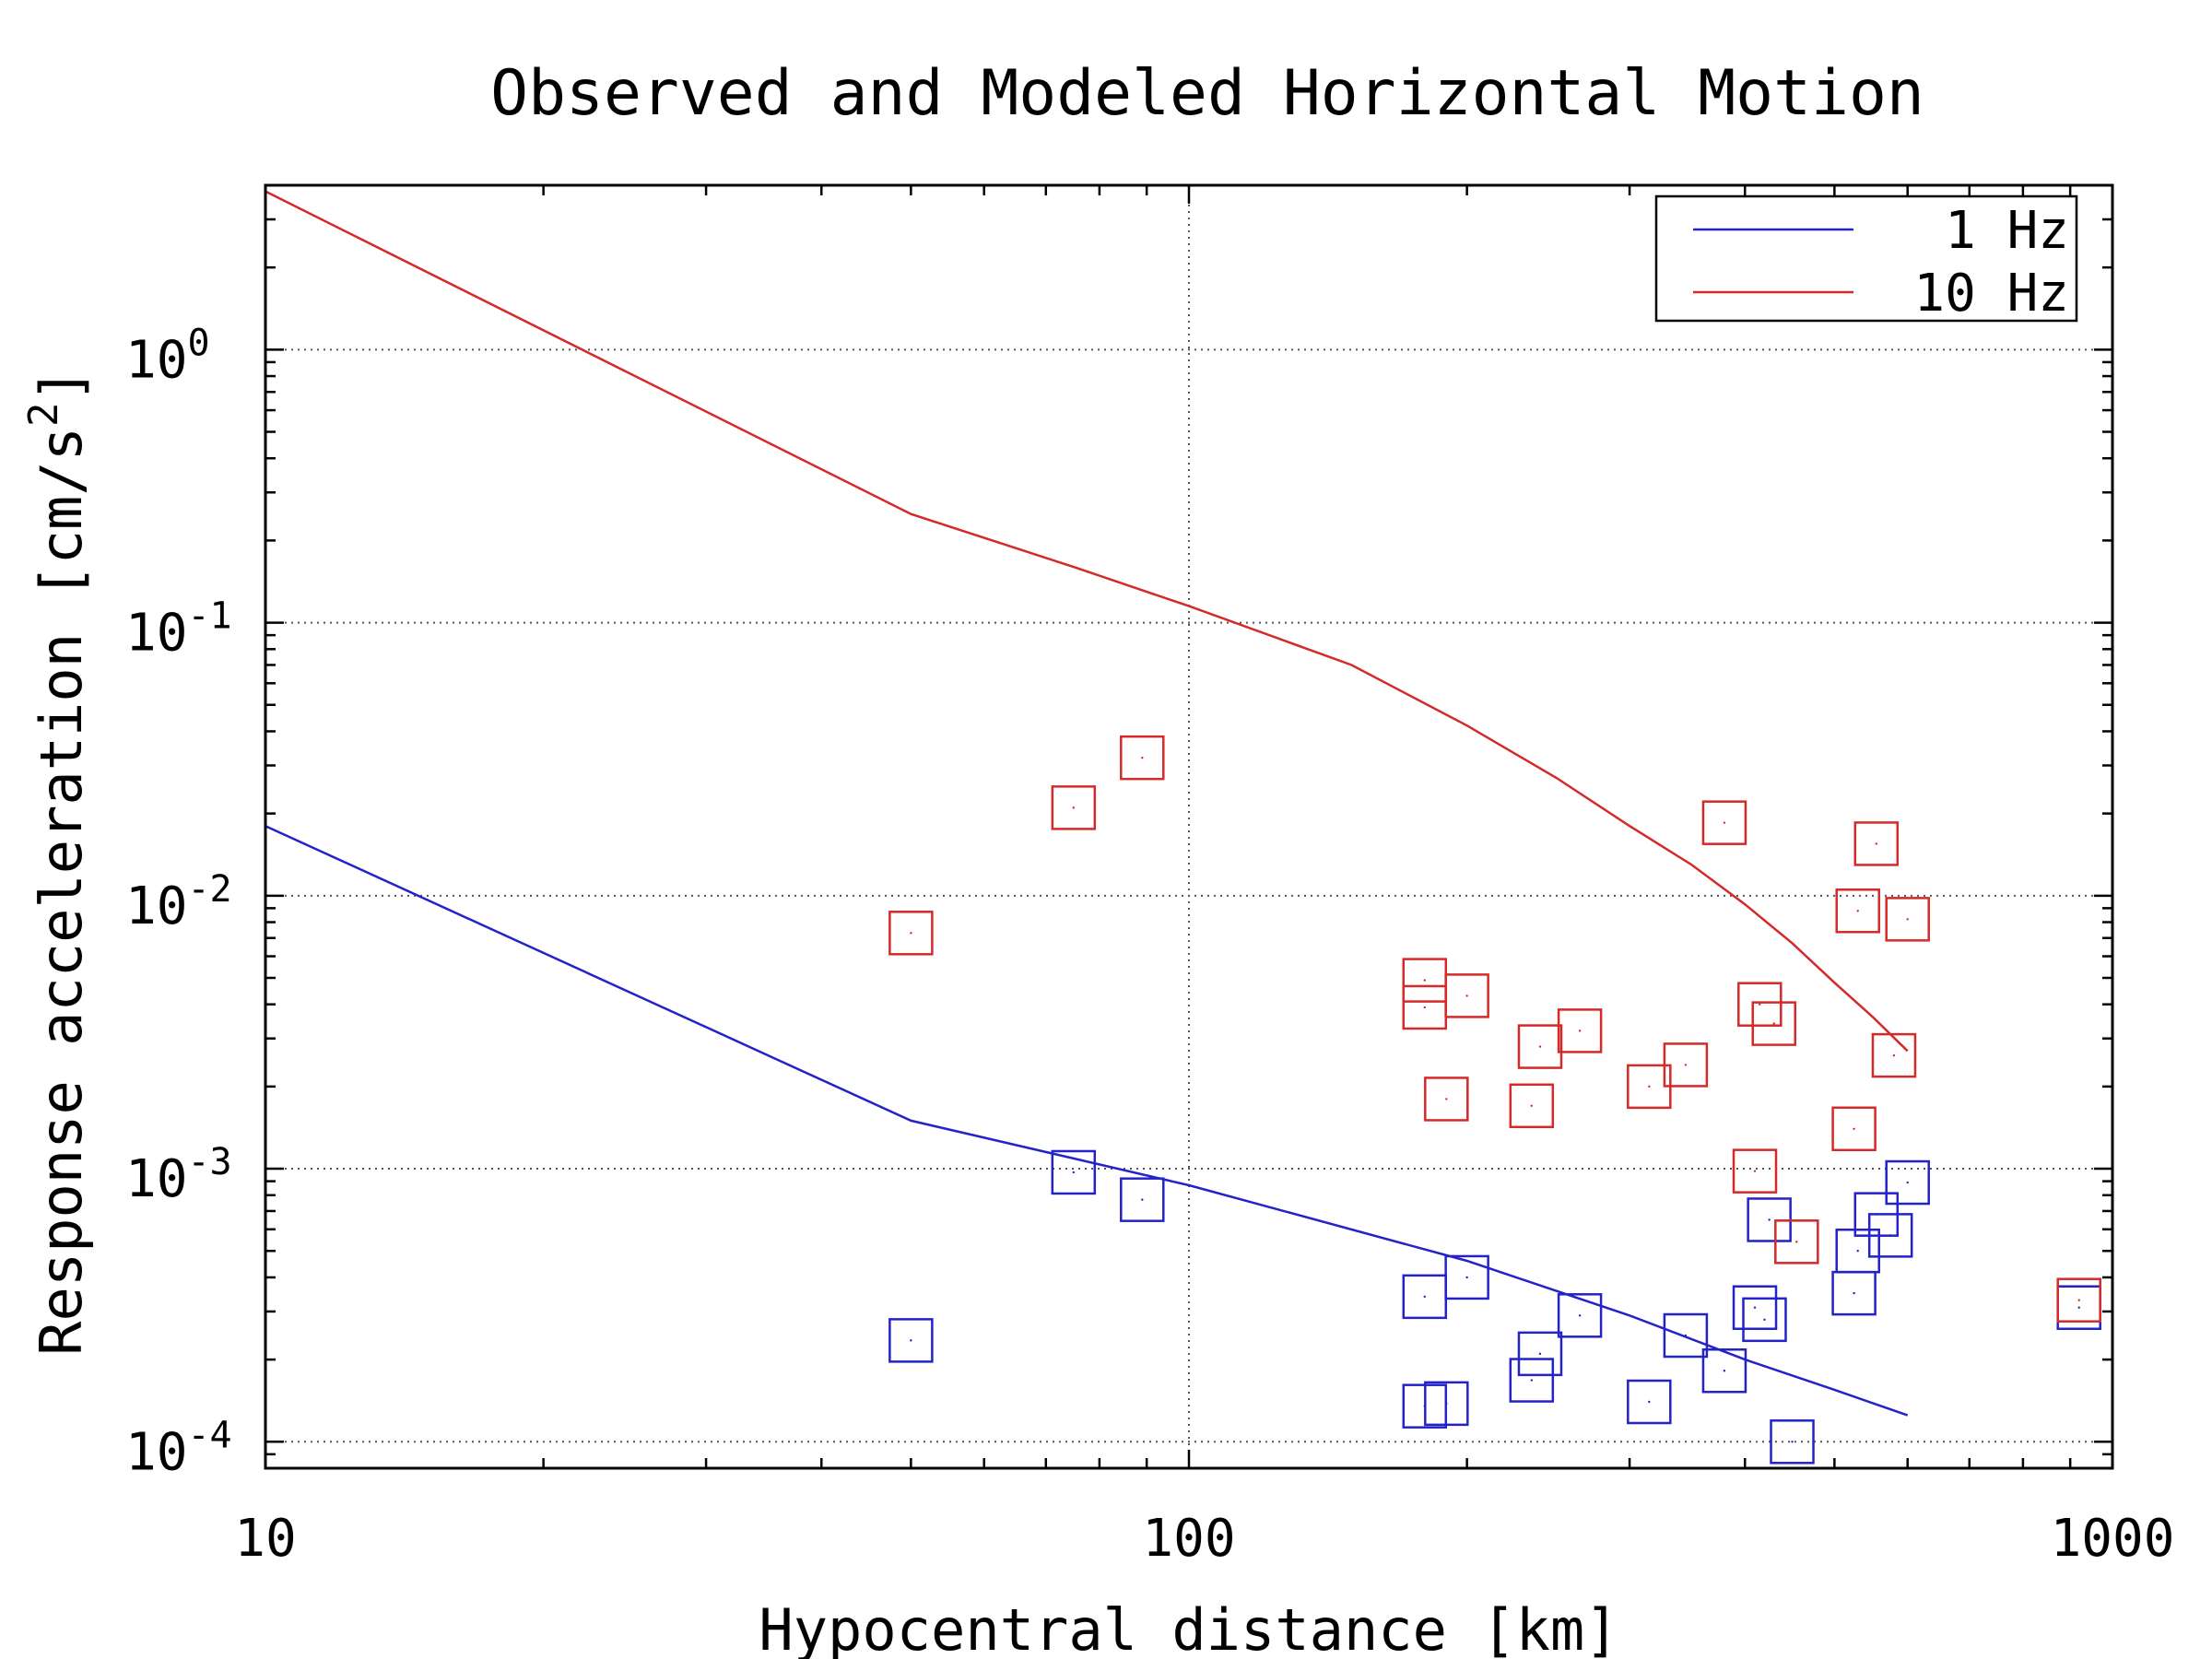 The width and height of the screenshot is (2212, 1659). Describe the element at coordinates (209, 1162) in the screenshot. I see `y-tick-exponent: -3` at that location.